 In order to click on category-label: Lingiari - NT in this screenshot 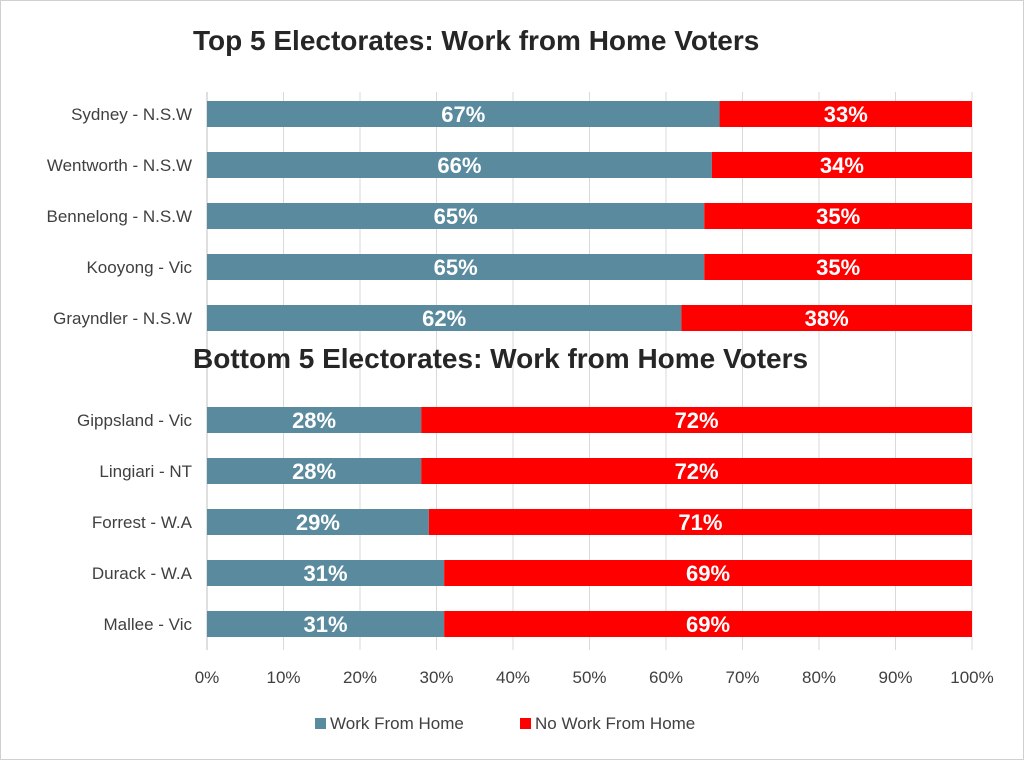, I will do `click(145, 471)`.